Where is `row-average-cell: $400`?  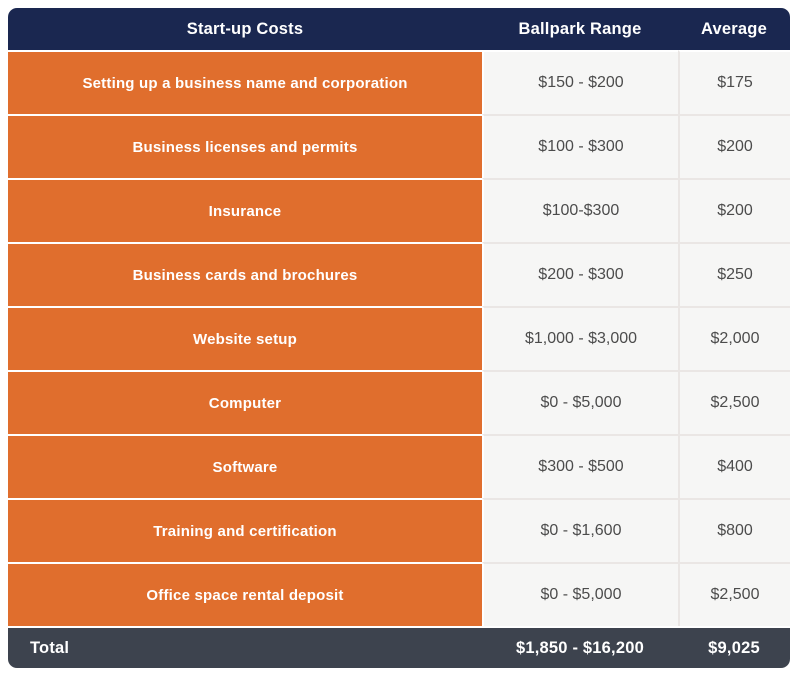 row-average-cell: $400 is located at coordinates (734, 466).